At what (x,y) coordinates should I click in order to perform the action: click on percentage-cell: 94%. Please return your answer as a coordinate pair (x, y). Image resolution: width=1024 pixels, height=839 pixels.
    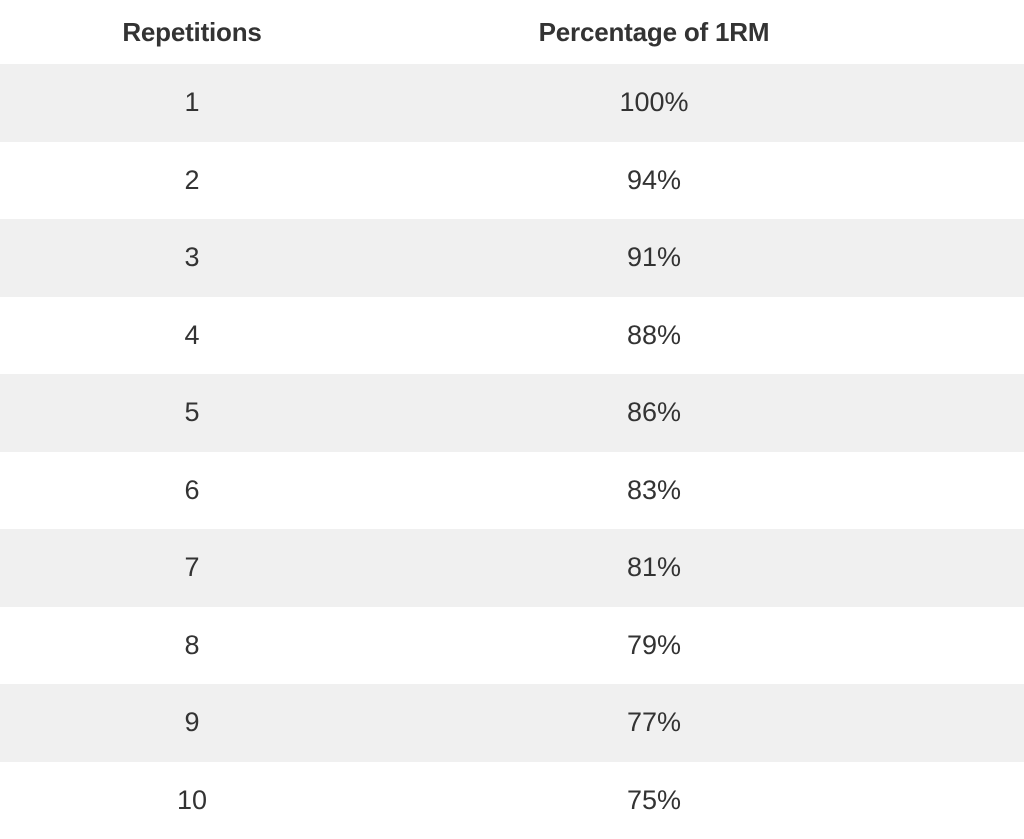
    Looking at the image, I should click on (654, 179).